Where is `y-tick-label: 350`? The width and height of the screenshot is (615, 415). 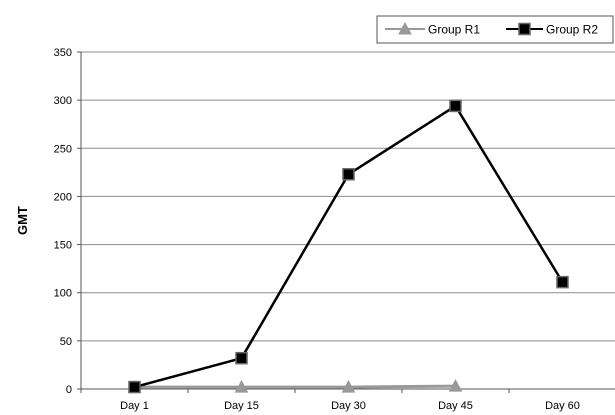
y-tick-label: 350 is located at coordinates (63, 53).